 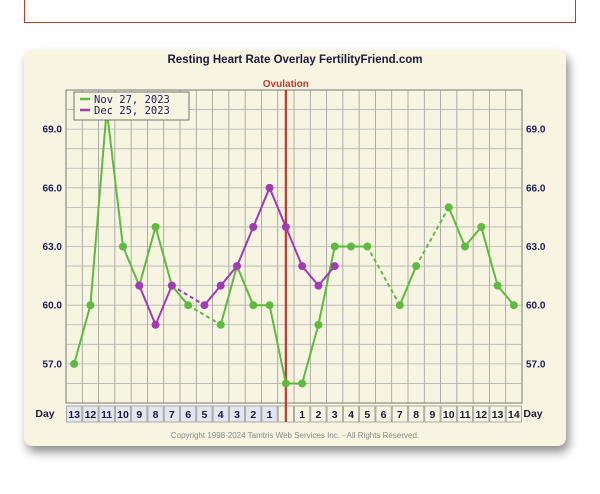 I want to click on ovulation-label: Ovulation, so click(x=286, y=84).